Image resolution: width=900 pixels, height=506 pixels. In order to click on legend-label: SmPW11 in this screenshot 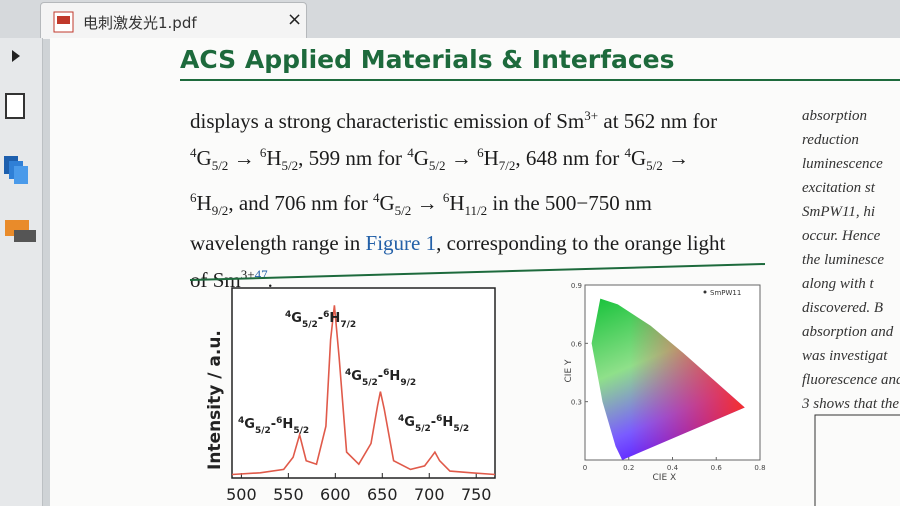, I will do `click(725, 293)`.